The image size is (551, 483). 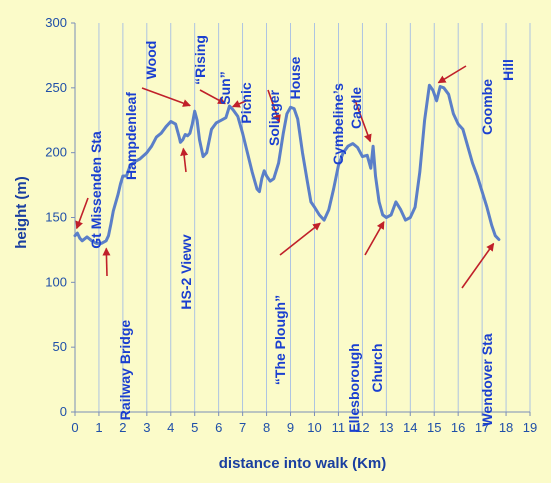 I want to click on x-tick-label: 1, so click(x=98, y=427).